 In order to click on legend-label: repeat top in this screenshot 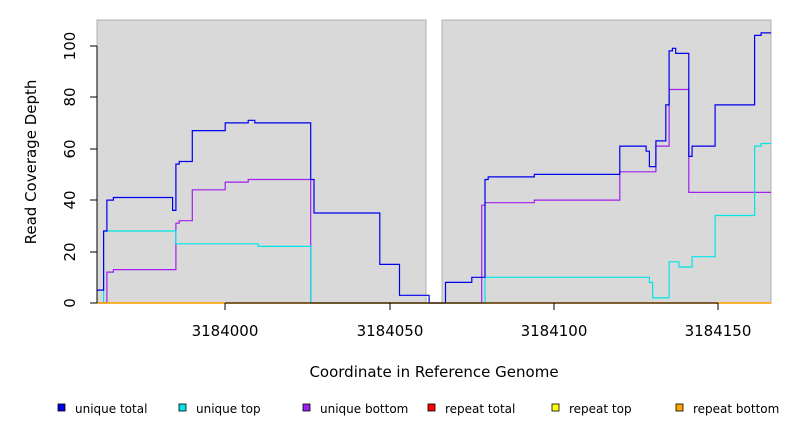, I will do `click(600, 409)`.